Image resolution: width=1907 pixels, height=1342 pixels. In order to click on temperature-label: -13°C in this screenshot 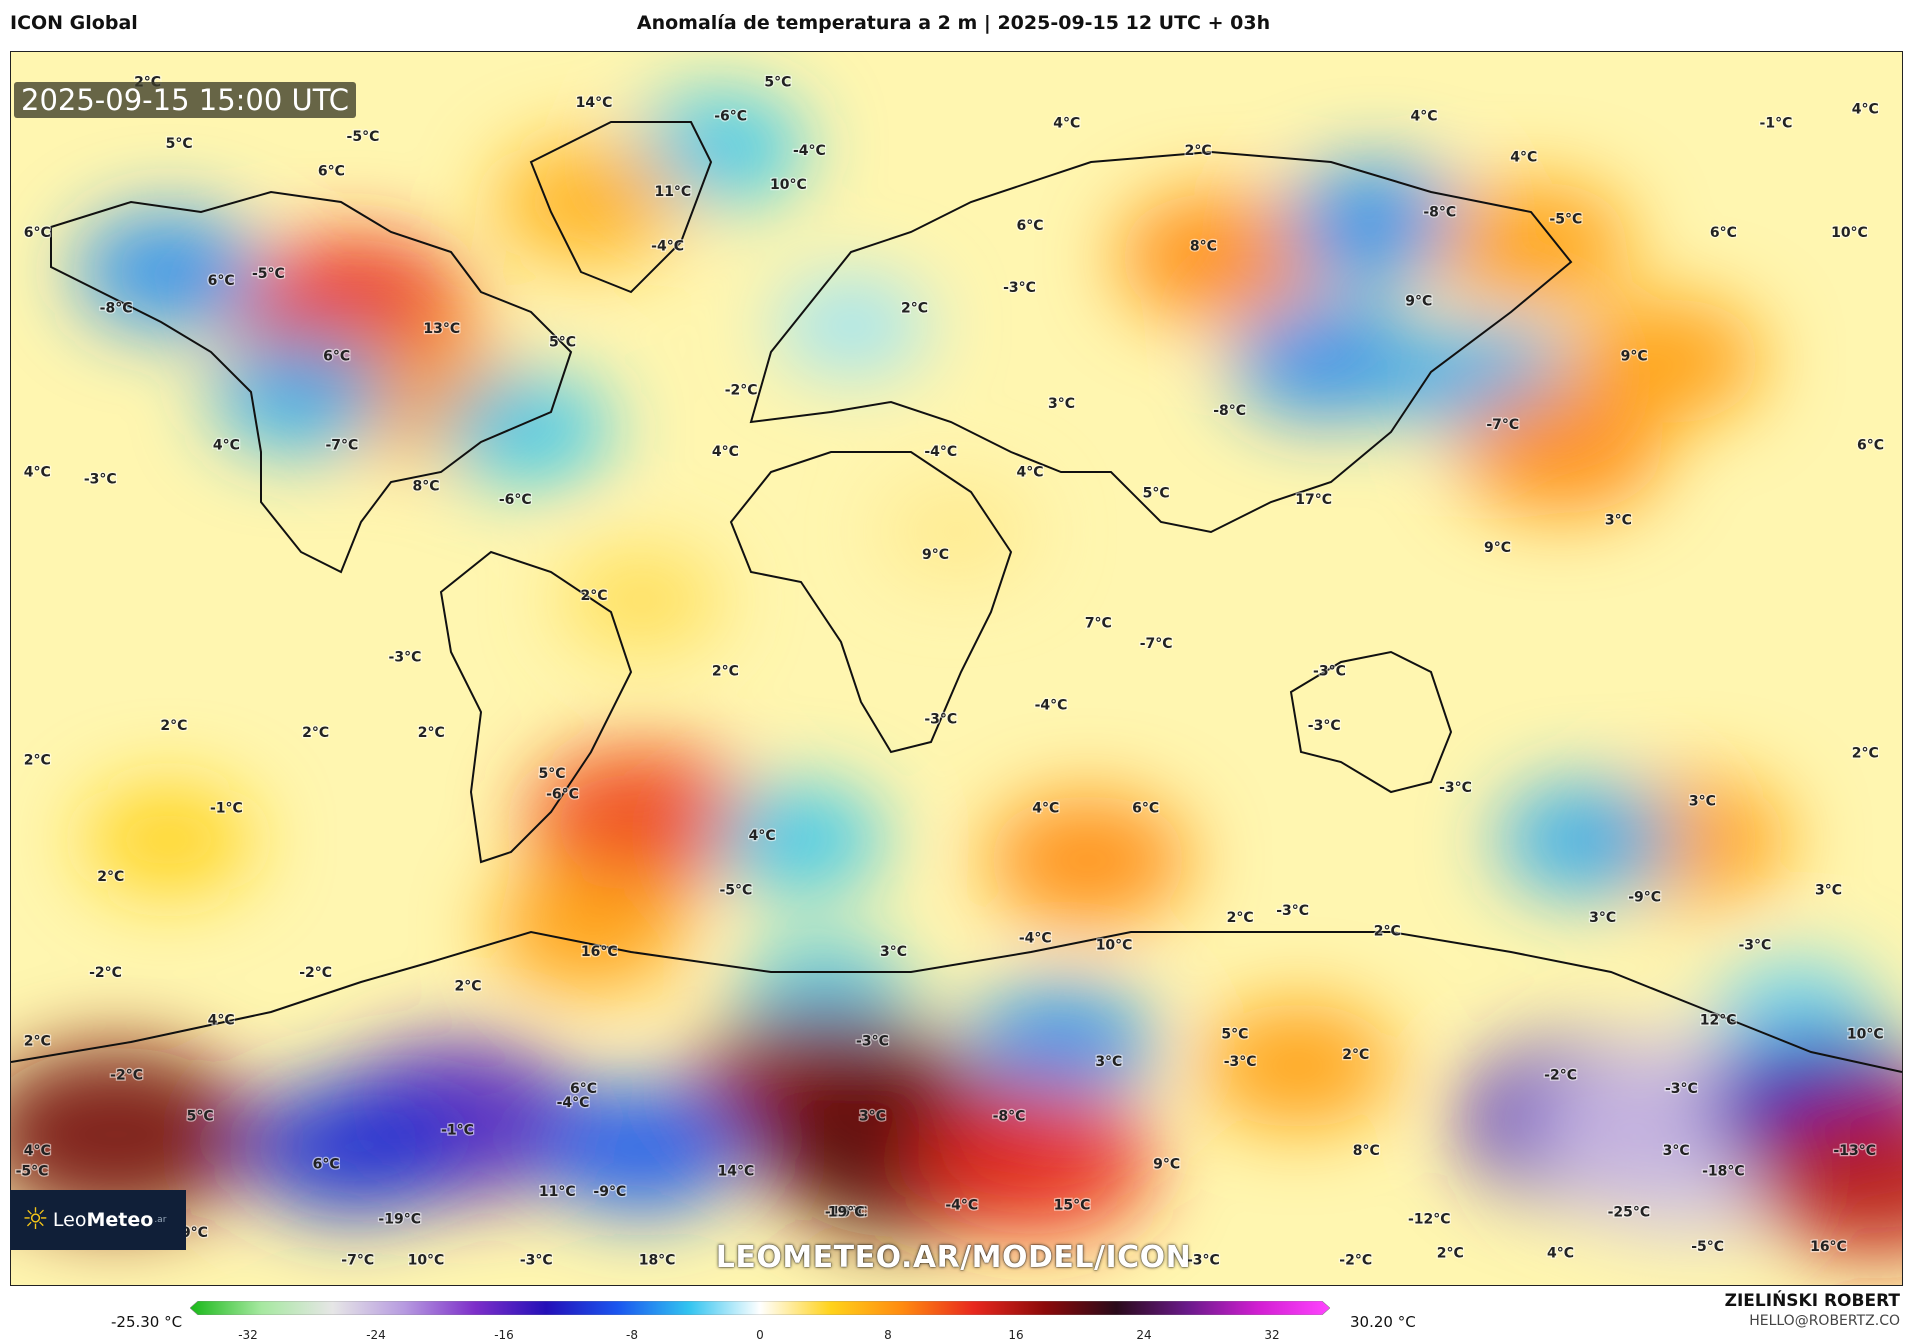, I will do `click(1854, 1151)`.